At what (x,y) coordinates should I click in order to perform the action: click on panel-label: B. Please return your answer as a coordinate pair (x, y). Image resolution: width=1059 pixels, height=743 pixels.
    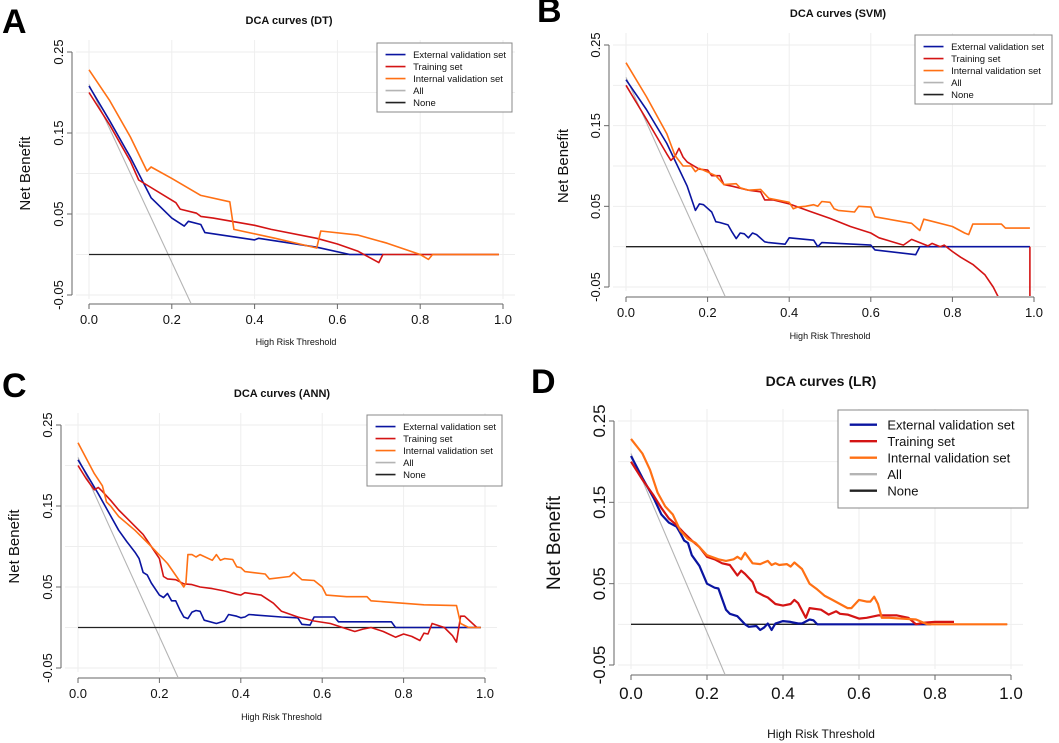
    Looking at the image, I should click on (549, 15).